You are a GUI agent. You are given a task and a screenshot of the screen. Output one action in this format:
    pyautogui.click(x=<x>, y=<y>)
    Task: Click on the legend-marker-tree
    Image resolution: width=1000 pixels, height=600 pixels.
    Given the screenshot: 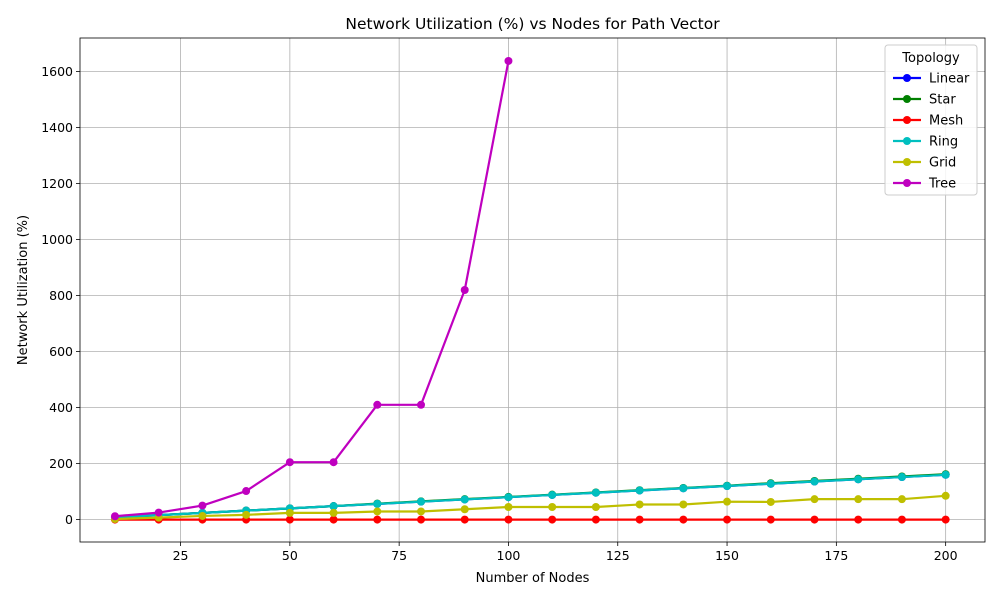 What is the action you would take?
    pyautogui.click(x=907, y=183)
    